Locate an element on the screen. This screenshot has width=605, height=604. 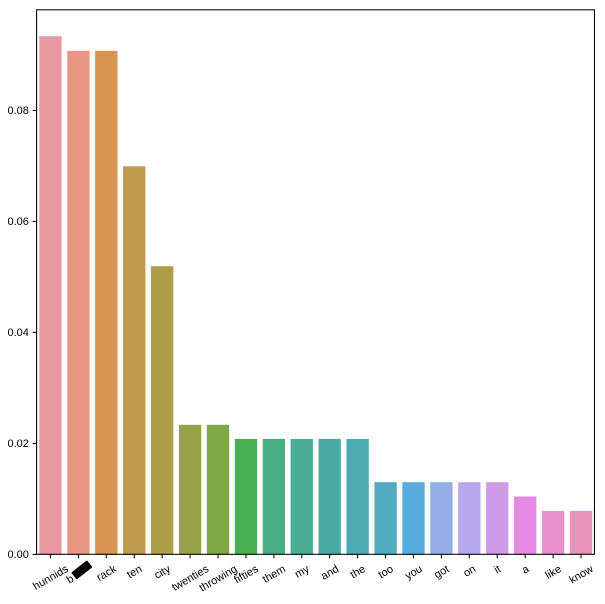
svg-text: 0.00 is located at coordinates (17, 555).